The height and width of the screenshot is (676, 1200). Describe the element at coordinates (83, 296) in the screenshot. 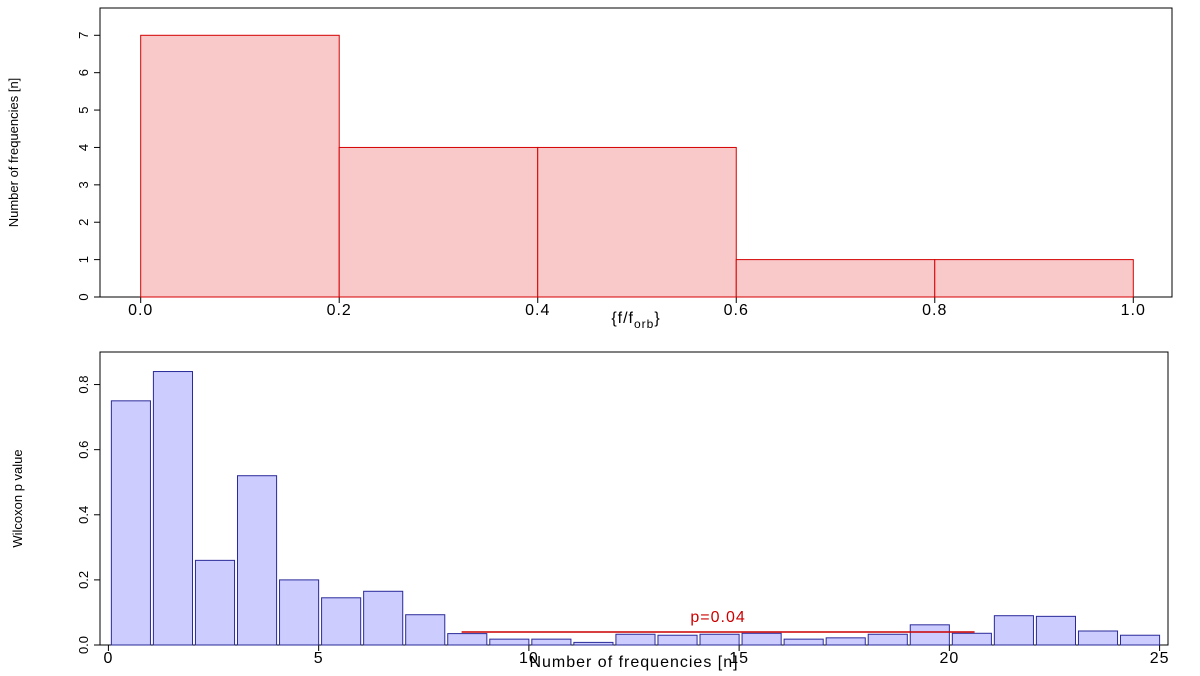

I see `y-tick-label: 0` at that location.